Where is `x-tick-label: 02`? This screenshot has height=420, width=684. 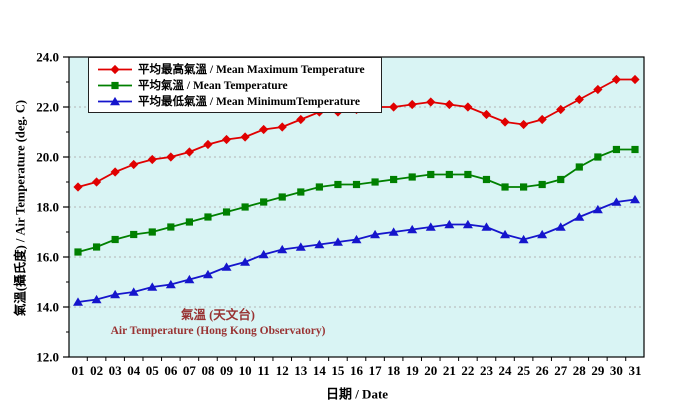 x-tick-label: 02 is located at coordinates (96, 370).